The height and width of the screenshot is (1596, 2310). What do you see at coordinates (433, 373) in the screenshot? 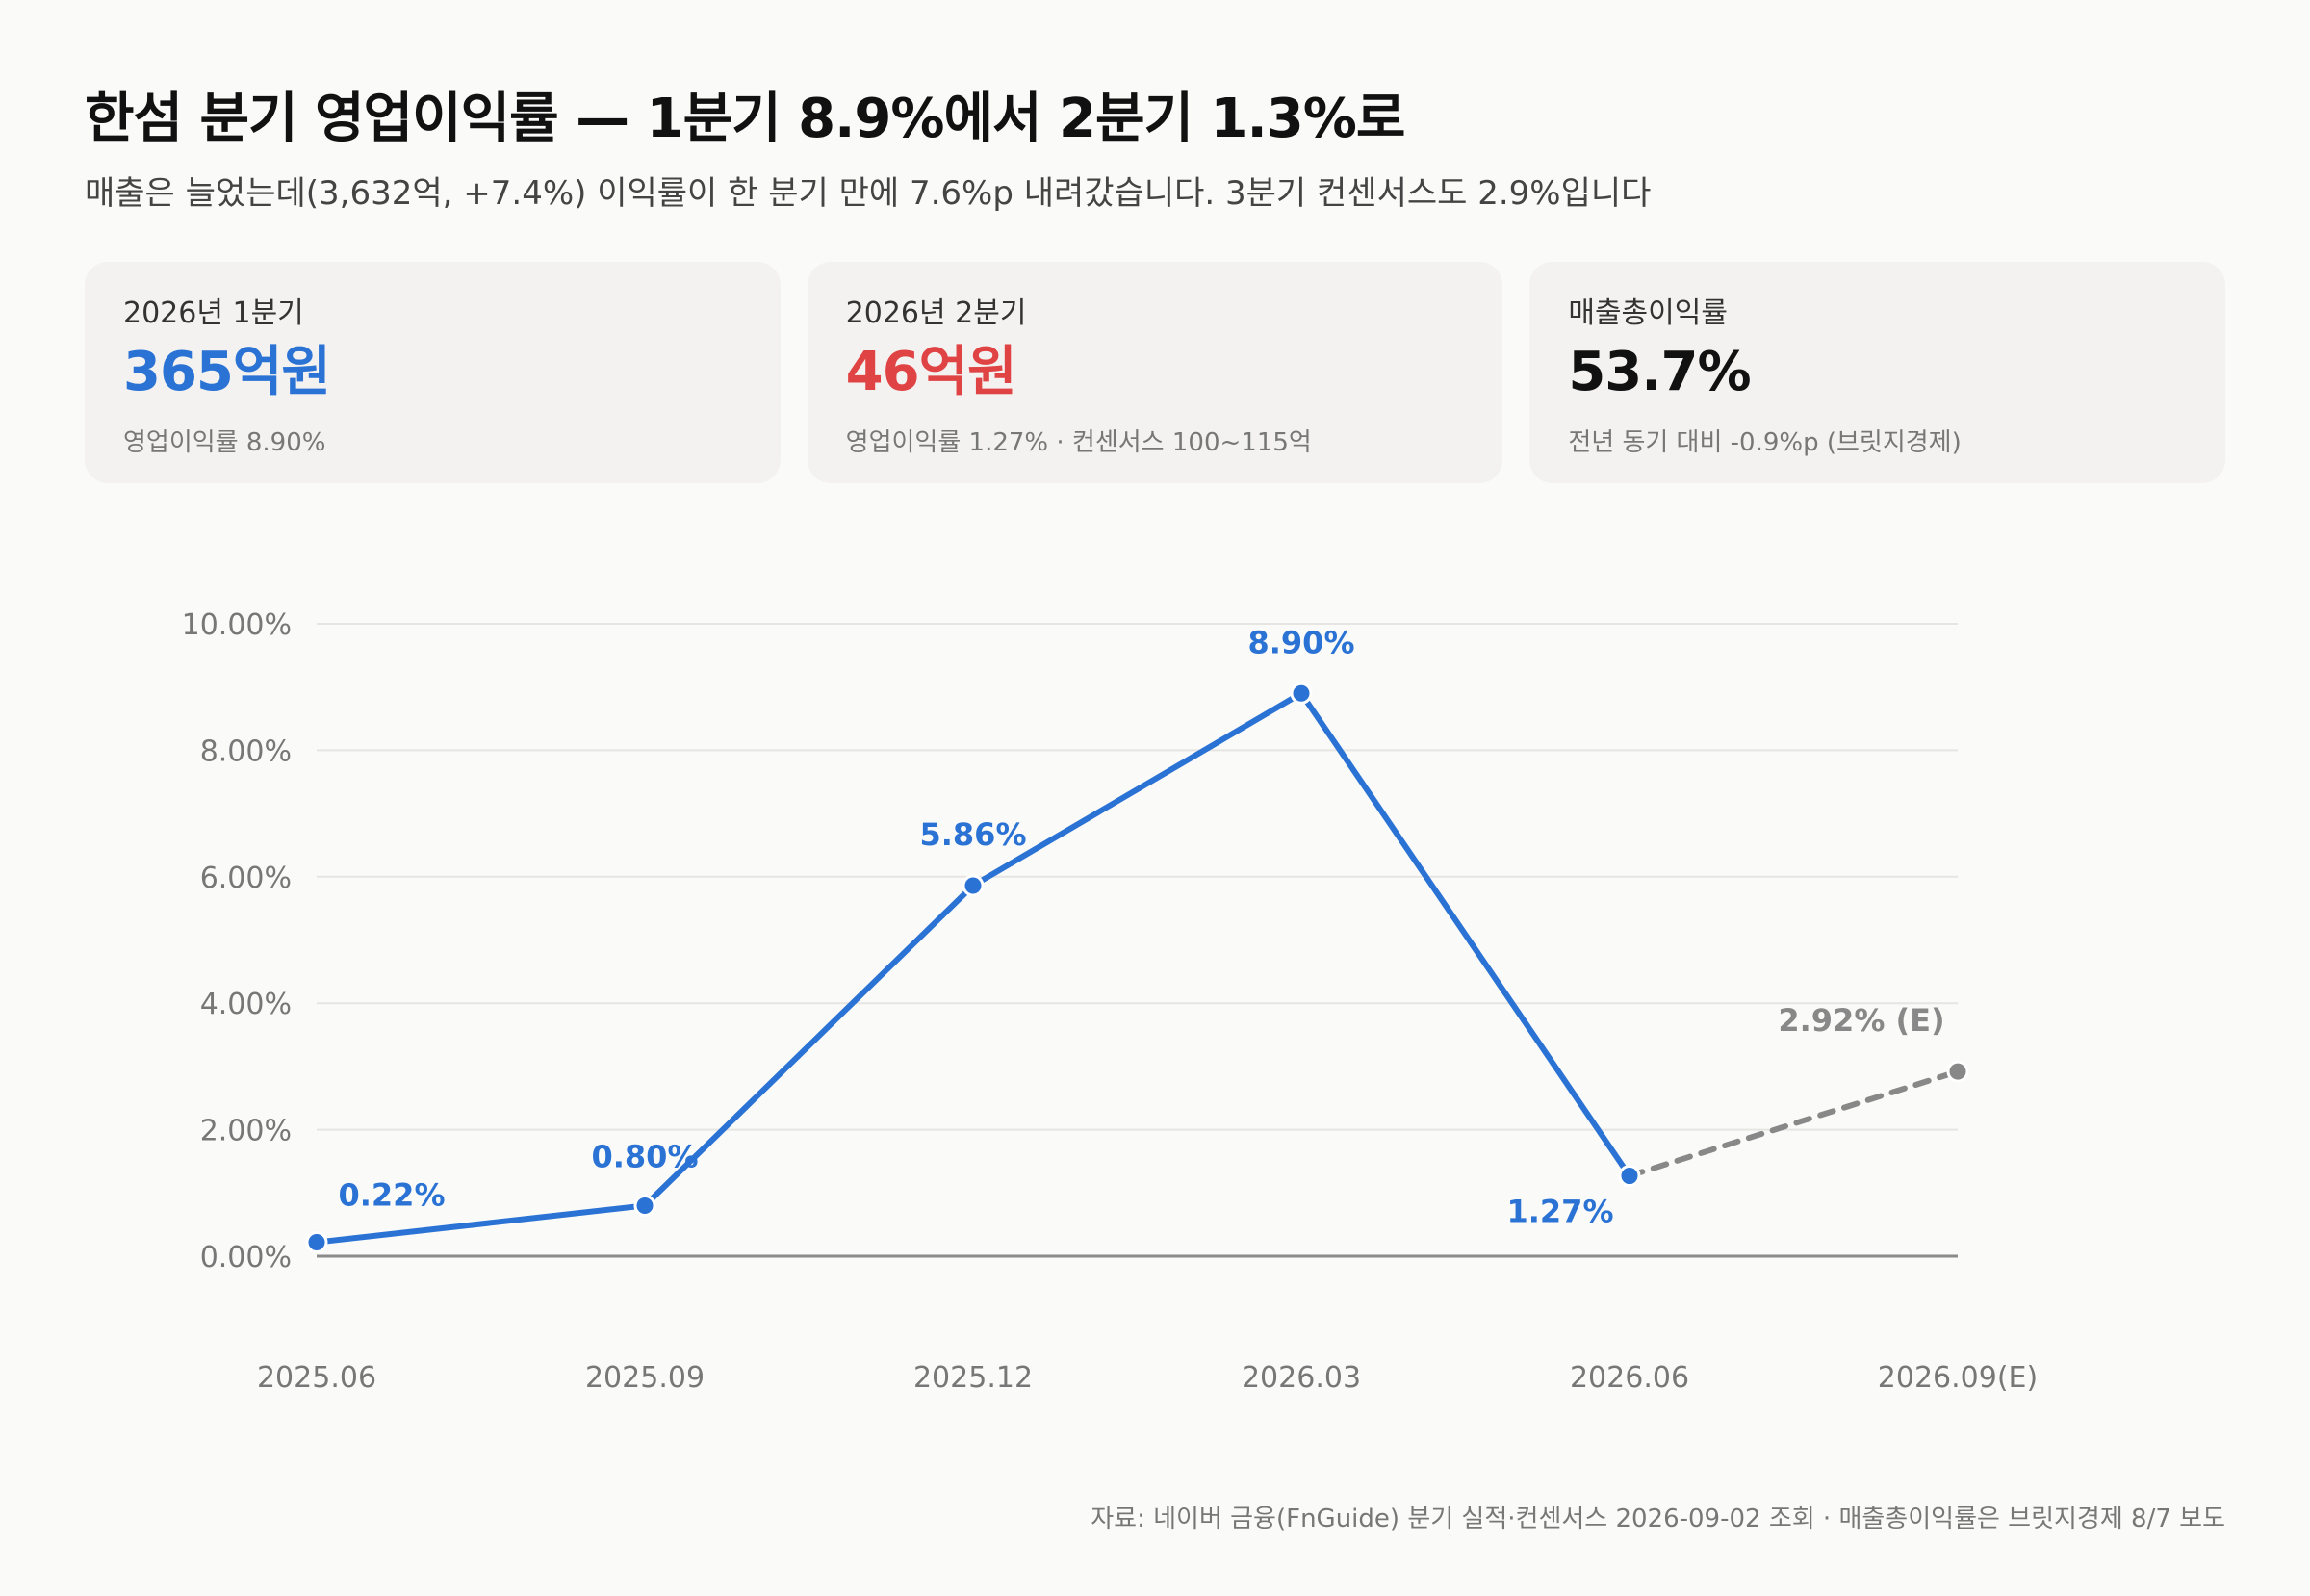
I see `kpi-card-q1: 2026년 1분기 365억원 영업이익률 8.90%` at bounding box center [433, 373].